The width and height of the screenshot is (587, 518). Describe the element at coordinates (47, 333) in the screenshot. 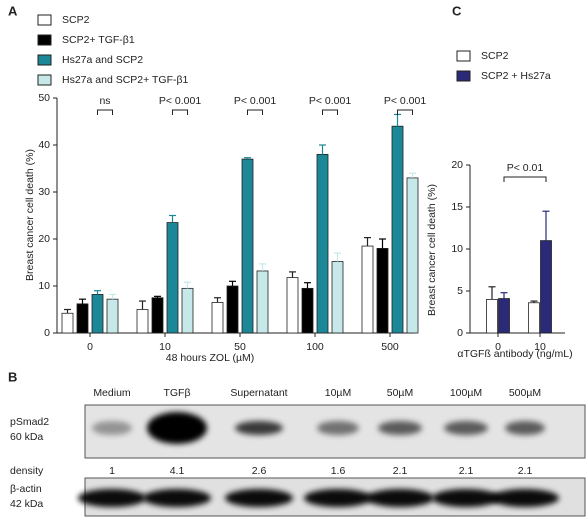

I see `y-tick-label: 0` at that location.